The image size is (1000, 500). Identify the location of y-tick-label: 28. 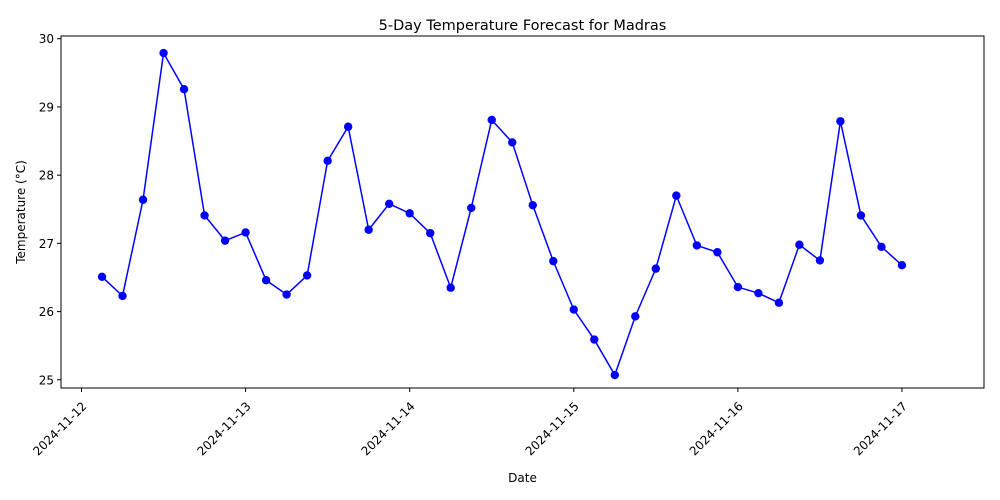
(46, 176).